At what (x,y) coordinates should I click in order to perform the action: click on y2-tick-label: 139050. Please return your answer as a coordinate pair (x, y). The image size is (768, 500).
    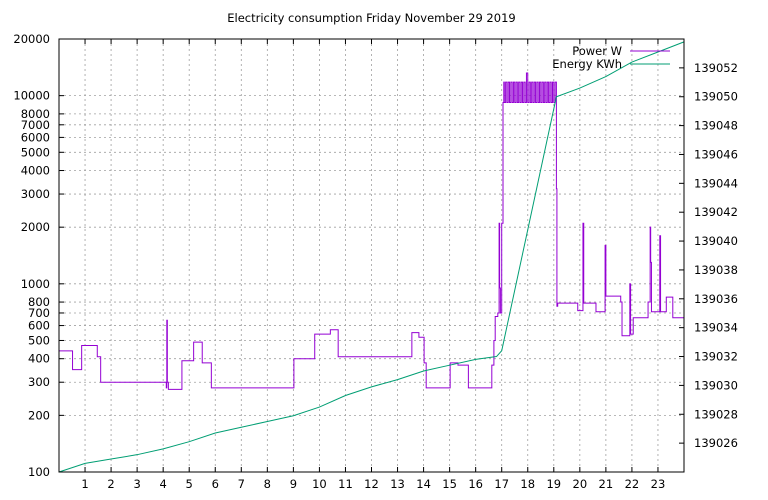
    Looking at the image, I should click on (716, 97).